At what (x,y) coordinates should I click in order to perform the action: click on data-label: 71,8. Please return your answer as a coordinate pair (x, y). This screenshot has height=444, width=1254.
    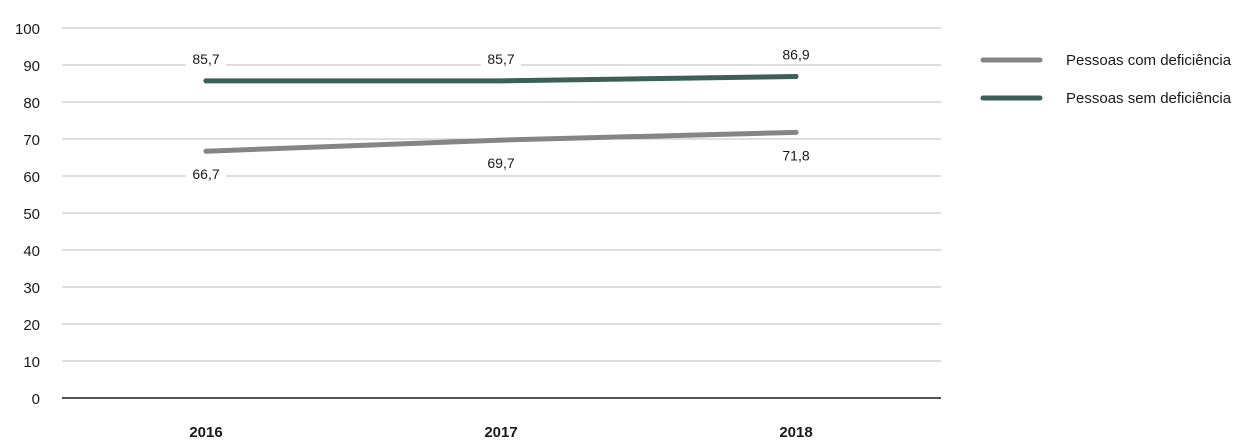
    Looking at the image, I should click on (795, 155).